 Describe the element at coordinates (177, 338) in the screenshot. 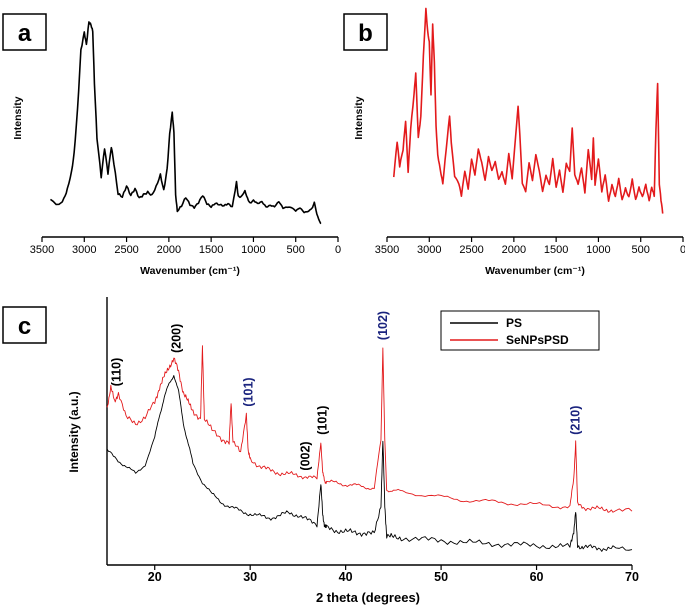

I see `peak-label-1: (200)` at that location.